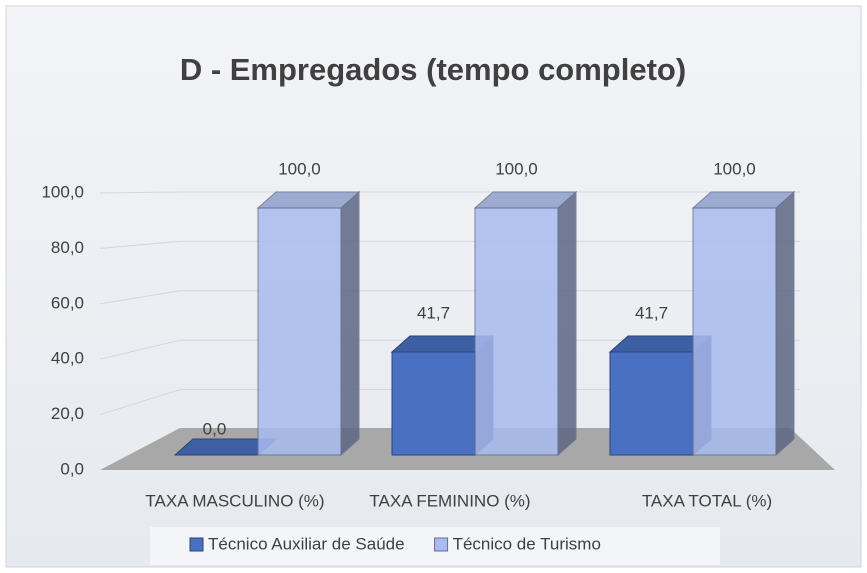 The image size is (867, 573). Describe the element at coordinates (433, 69) in the screenshot. I see `chart-title: D - Empregados (tempo completo)` at that location.